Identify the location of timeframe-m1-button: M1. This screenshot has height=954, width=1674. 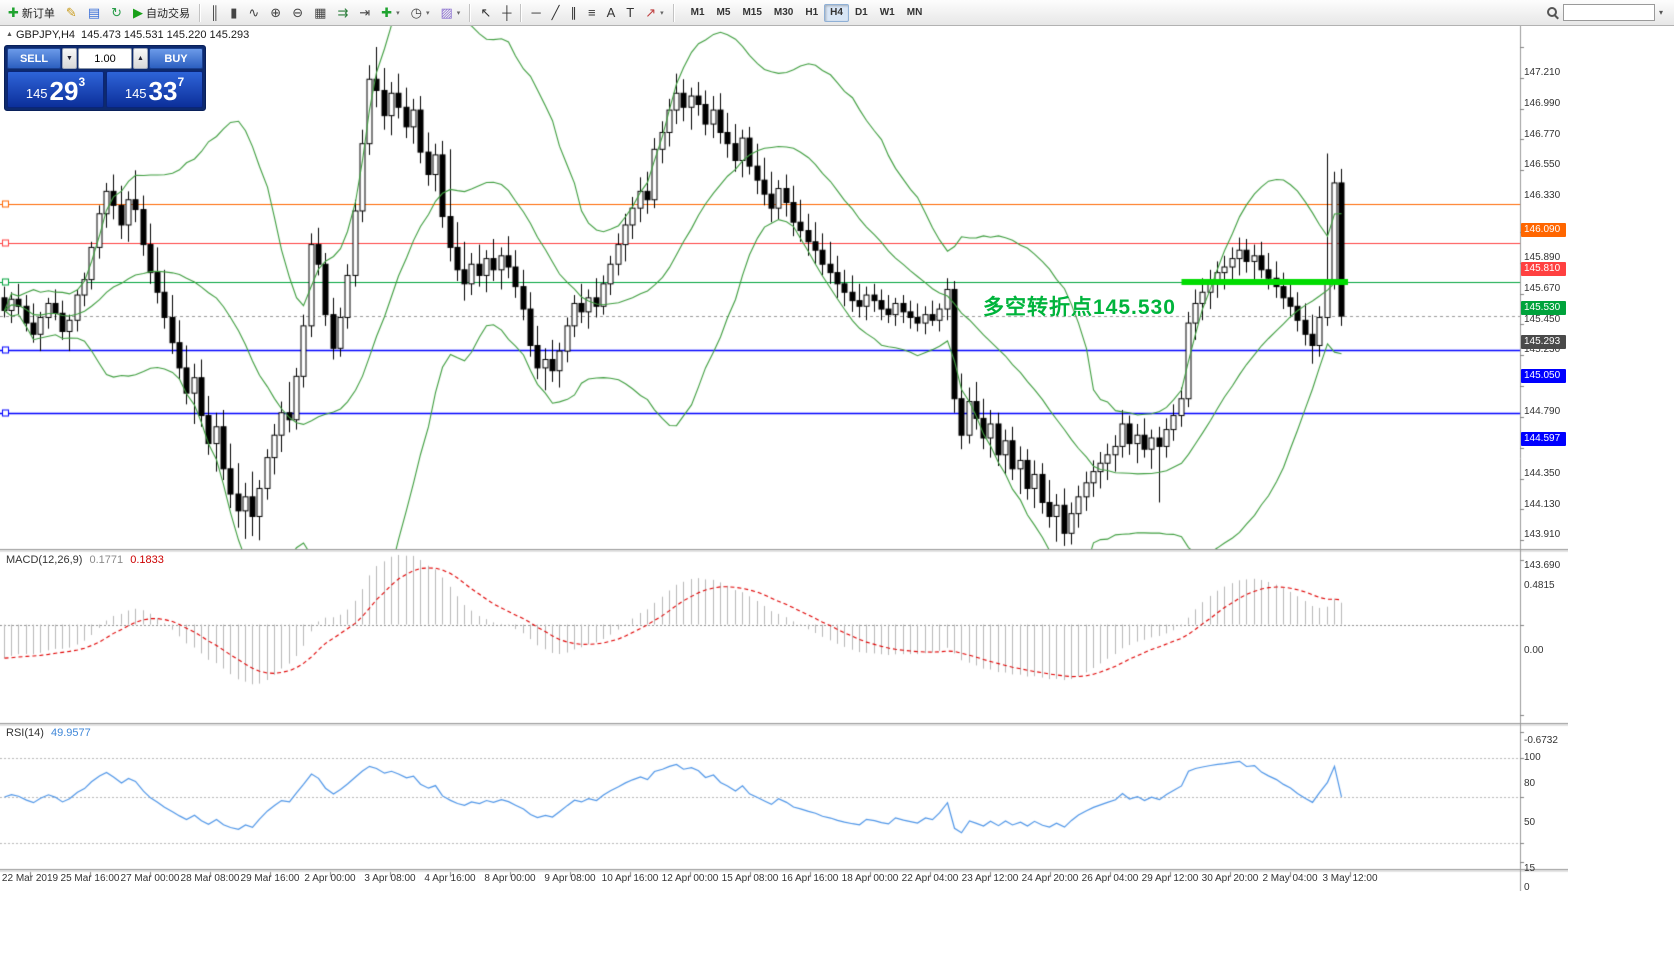
(697, 12).